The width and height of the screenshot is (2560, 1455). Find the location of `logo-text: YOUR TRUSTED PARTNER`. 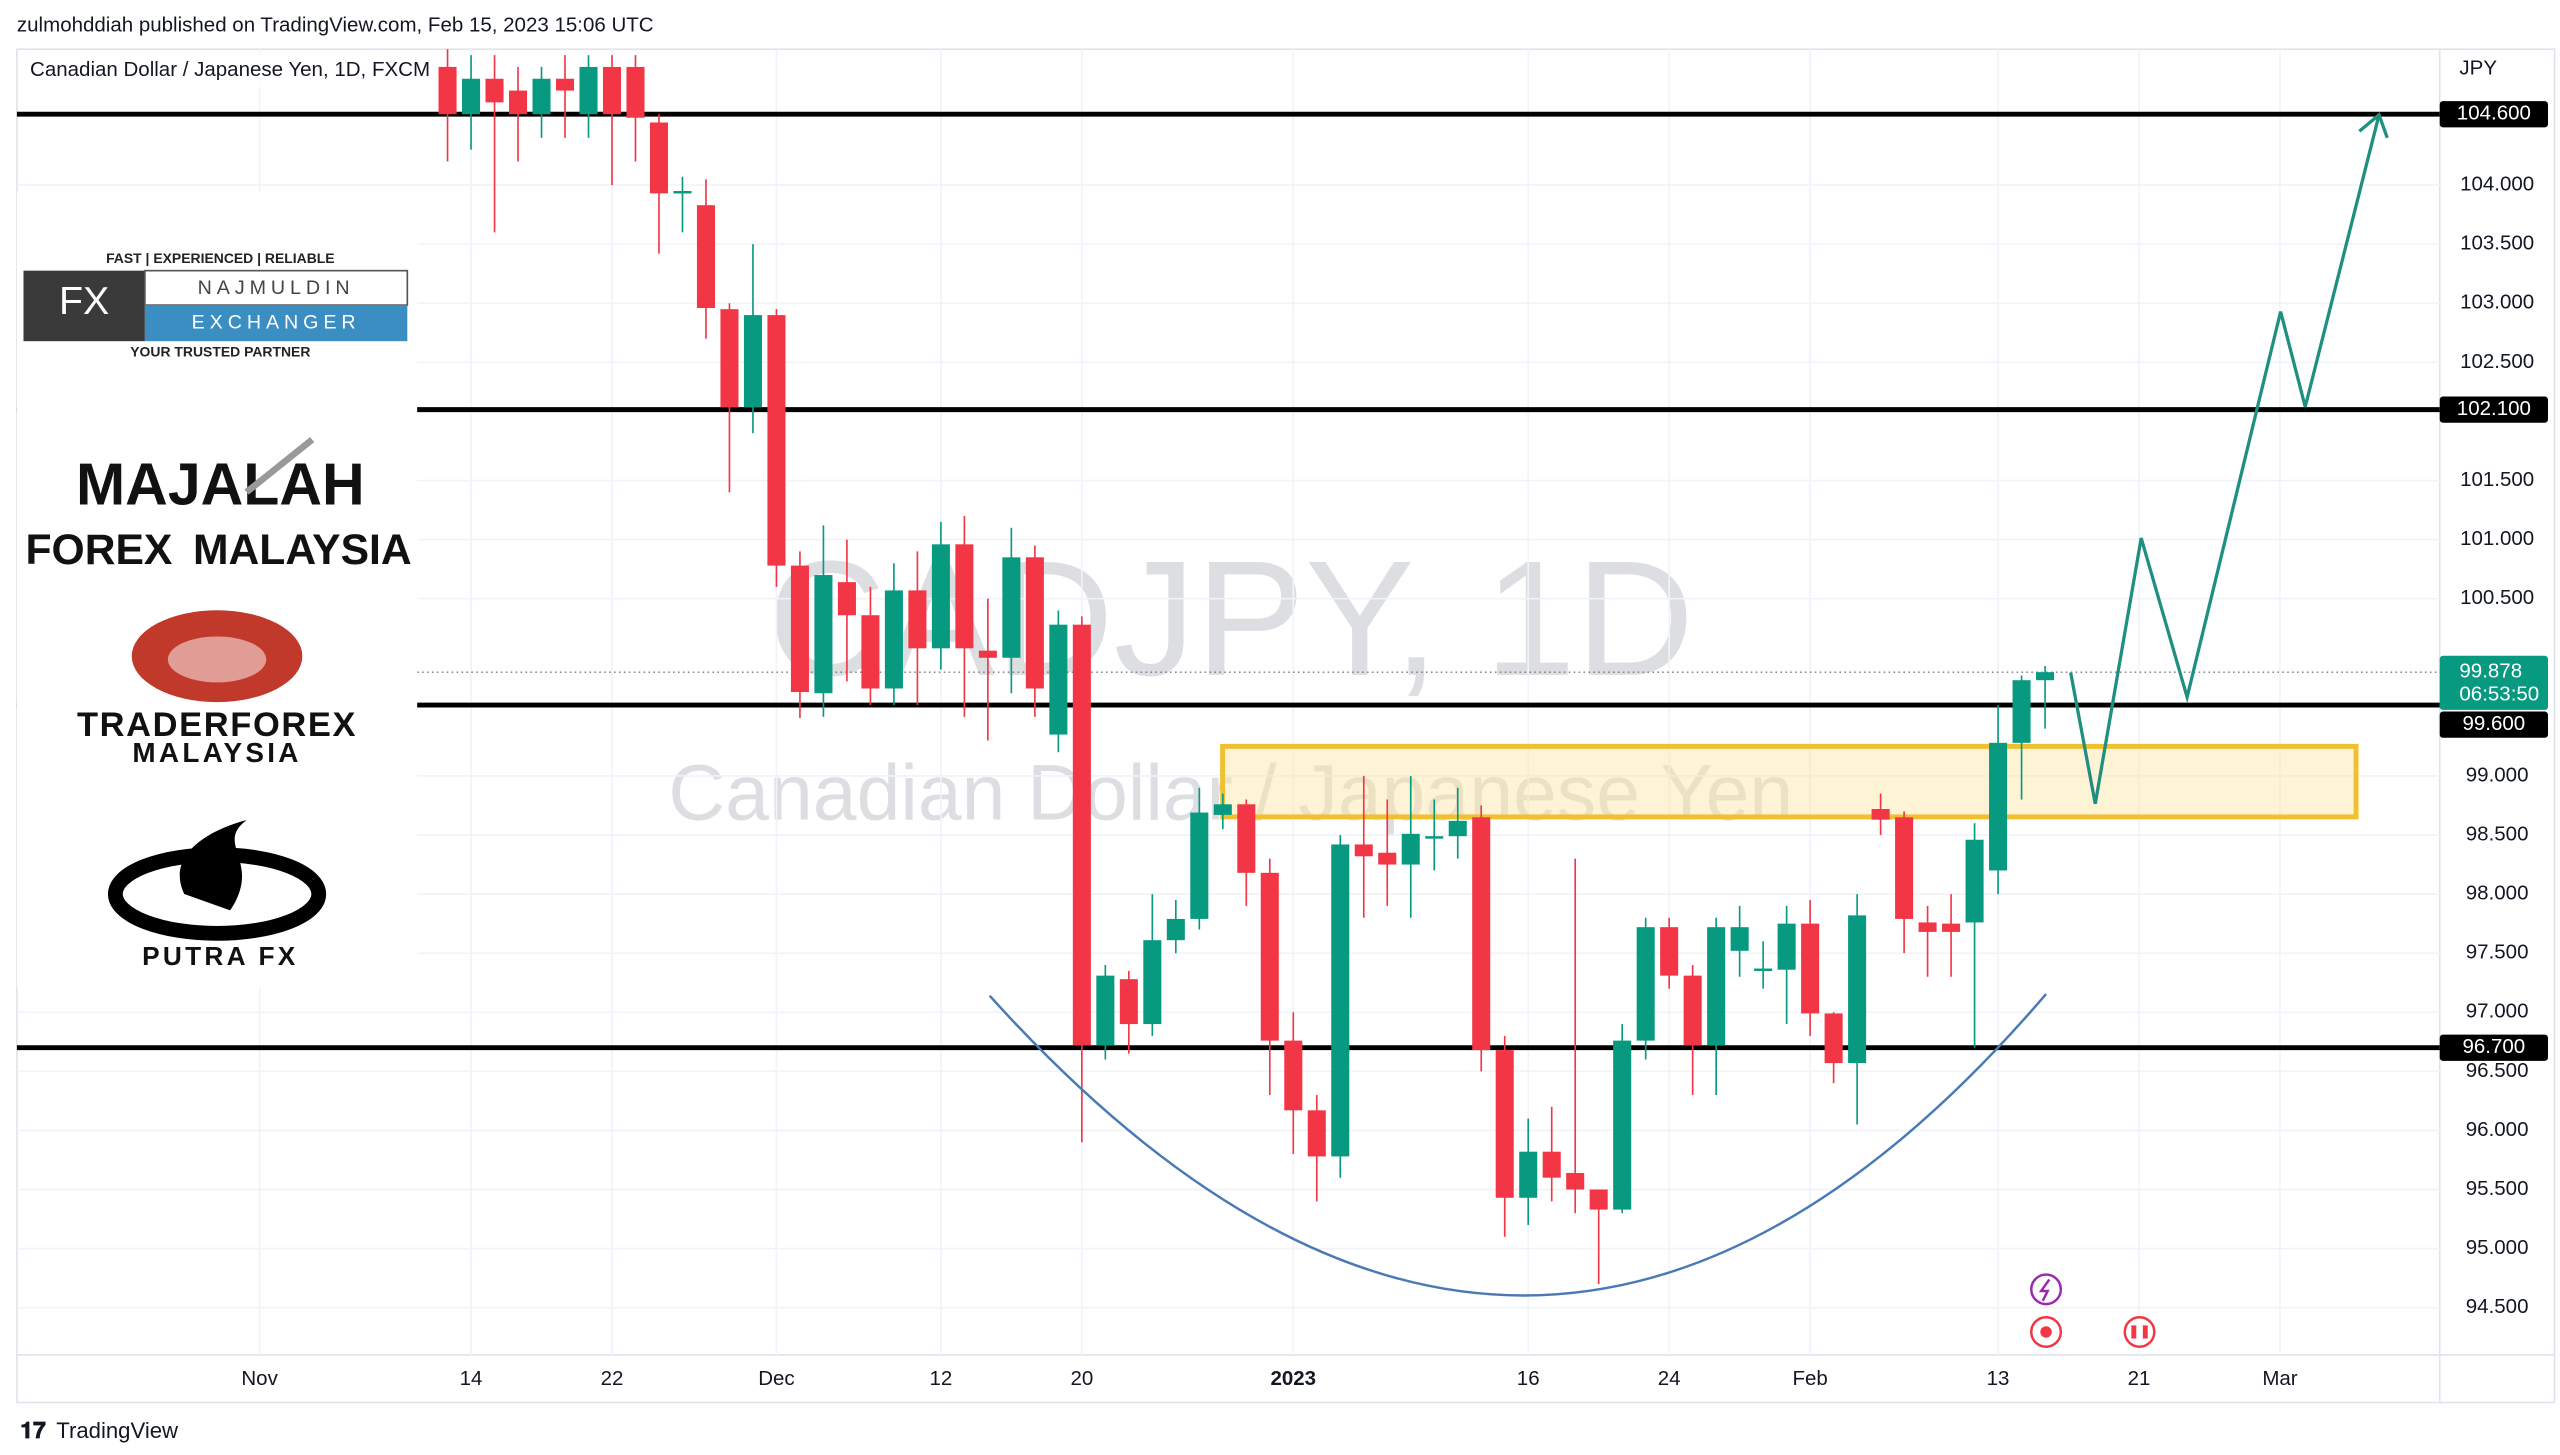

logo-text: YOUR TRUSTED PARTNER is located at coordinates (220, 351).